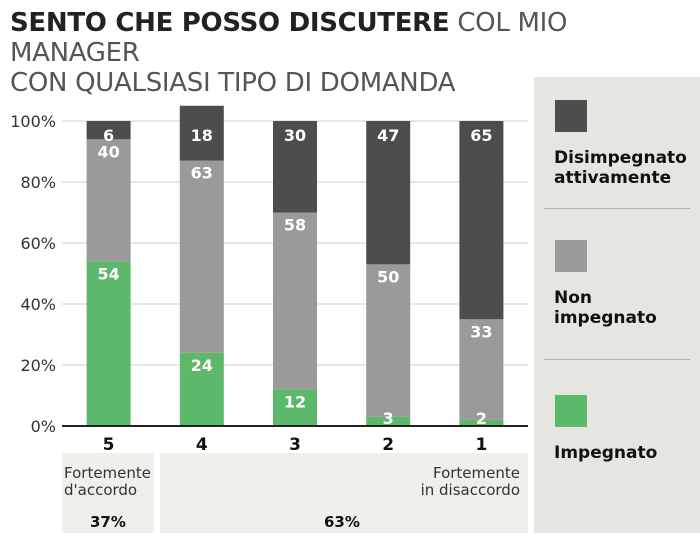 The height and width of the screenshot is (541, 700). What do you see at coordinates (344, 493) in the screenshot?
I see `bottom-panel-right` at bounding box center [344, 493].